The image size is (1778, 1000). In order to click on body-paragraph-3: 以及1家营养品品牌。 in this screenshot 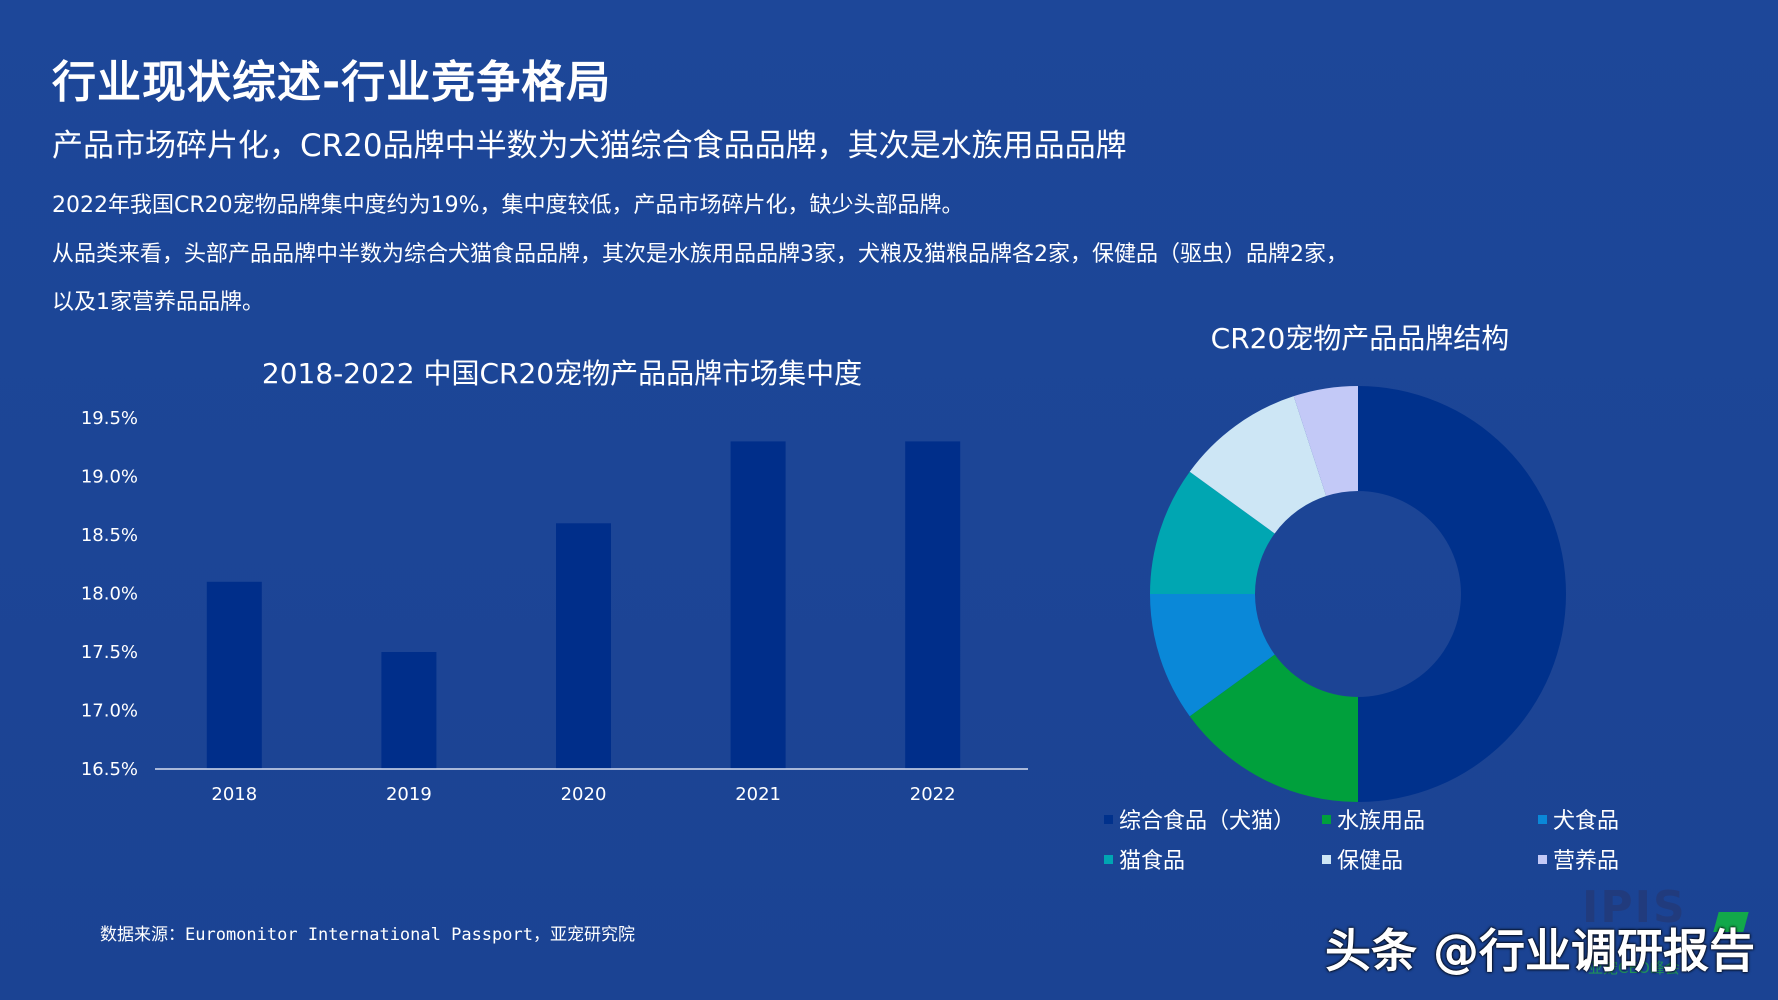, I will do `click(158, 302)`.